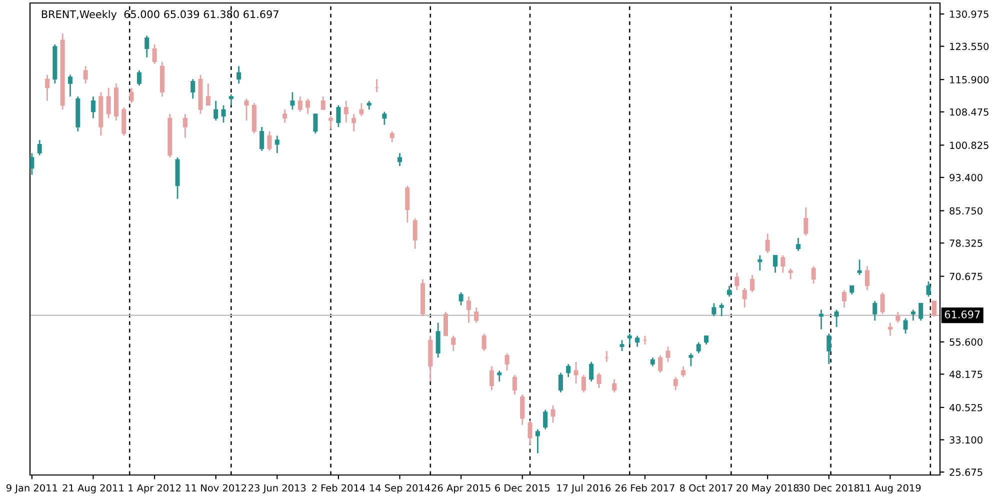 The width and height of the screenshot is (1000, 500). Describe the element at coordinates (32, 489) in the screenshot. I see `x-tick-label: 9 Jan 2011` at that location.